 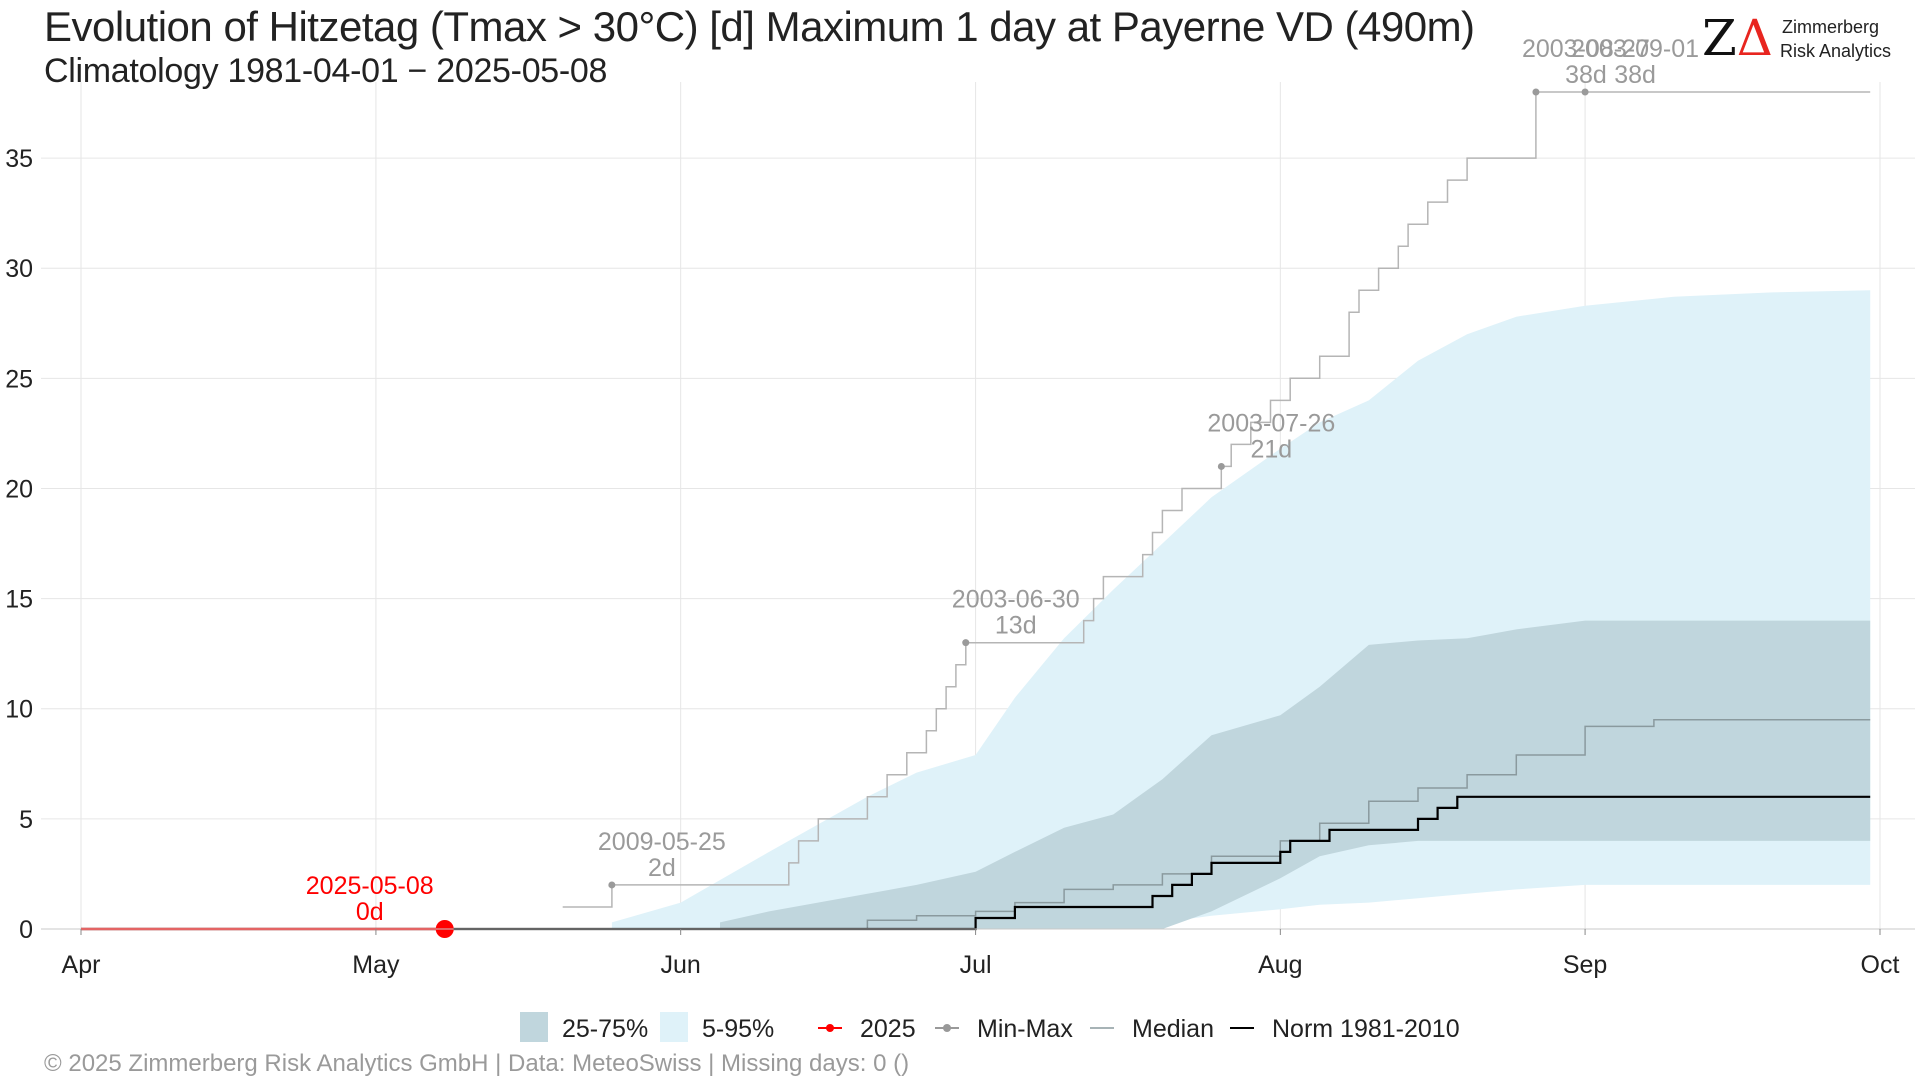 What do you see at coordinates (19, 600) in the screenshot?
I see `y-tick-label: 15` at bounding box center [19, 600].